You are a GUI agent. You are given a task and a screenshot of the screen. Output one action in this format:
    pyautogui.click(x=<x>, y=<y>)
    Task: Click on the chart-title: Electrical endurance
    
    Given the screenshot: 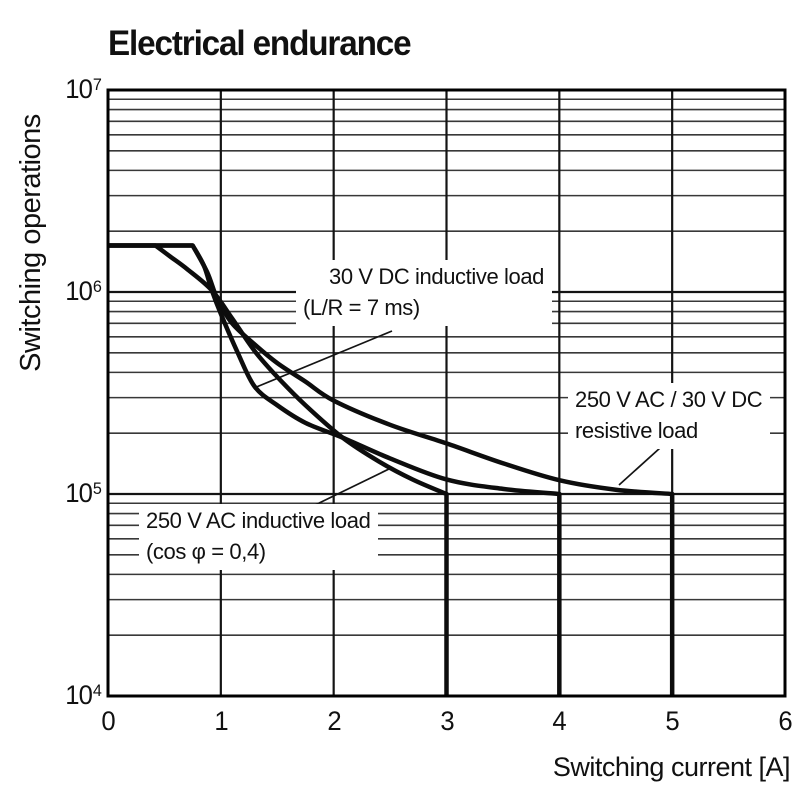 What is the action you would take?
    pyautogui.click(x=260, y=43)
    